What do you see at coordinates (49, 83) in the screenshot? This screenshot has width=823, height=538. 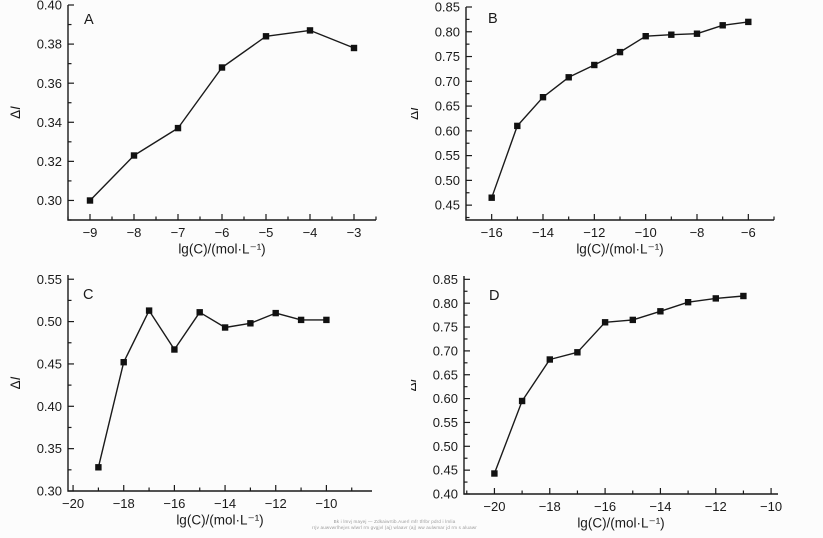 I see `y-tick-label: 0.36` at bounding box center [49, 83].